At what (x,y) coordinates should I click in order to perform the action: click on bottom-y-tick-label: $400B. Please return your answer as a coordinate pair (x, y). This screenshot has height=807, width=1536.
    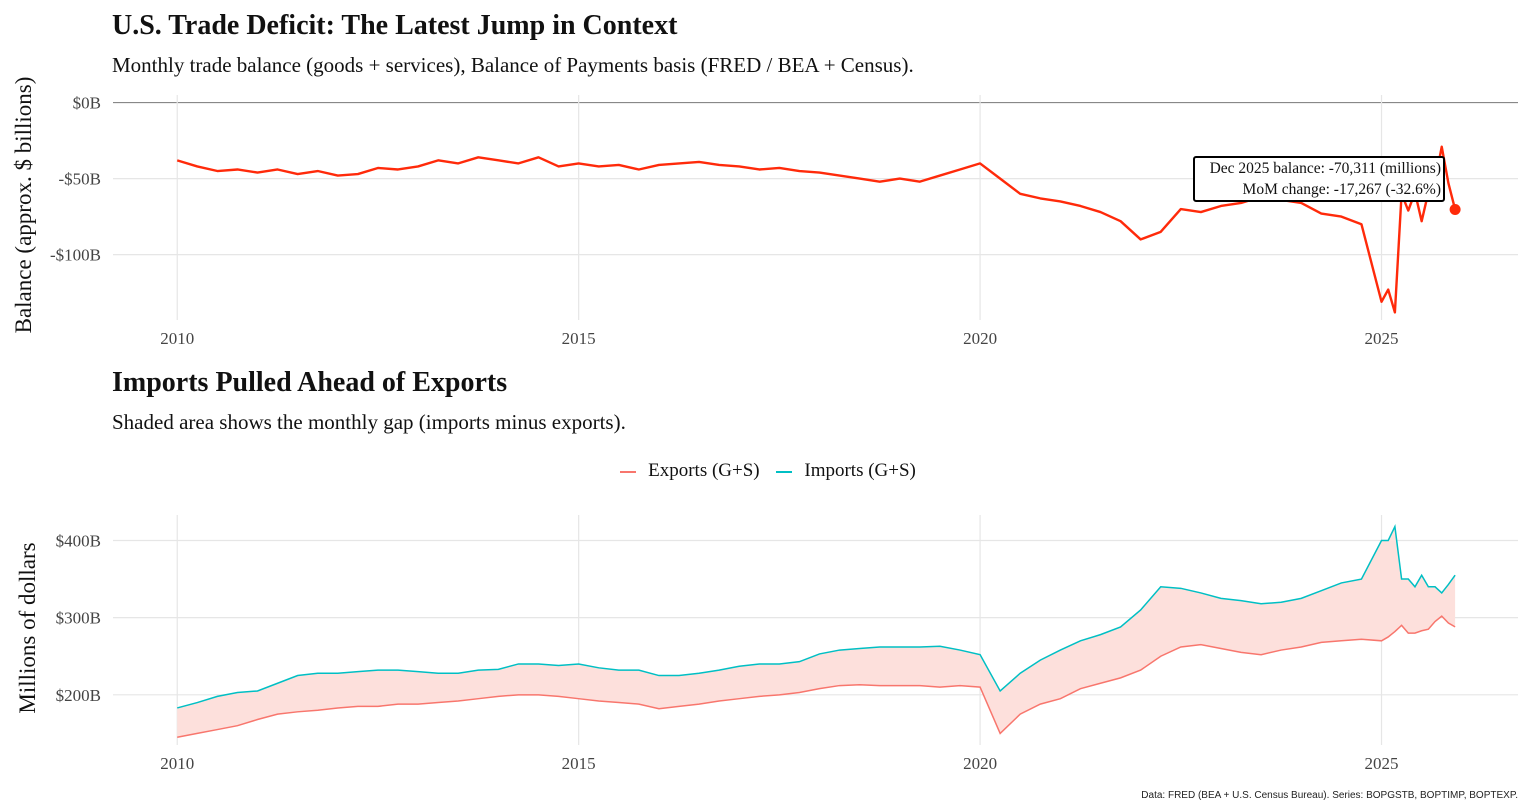
    Looking at the image, I should click on (78, 540).